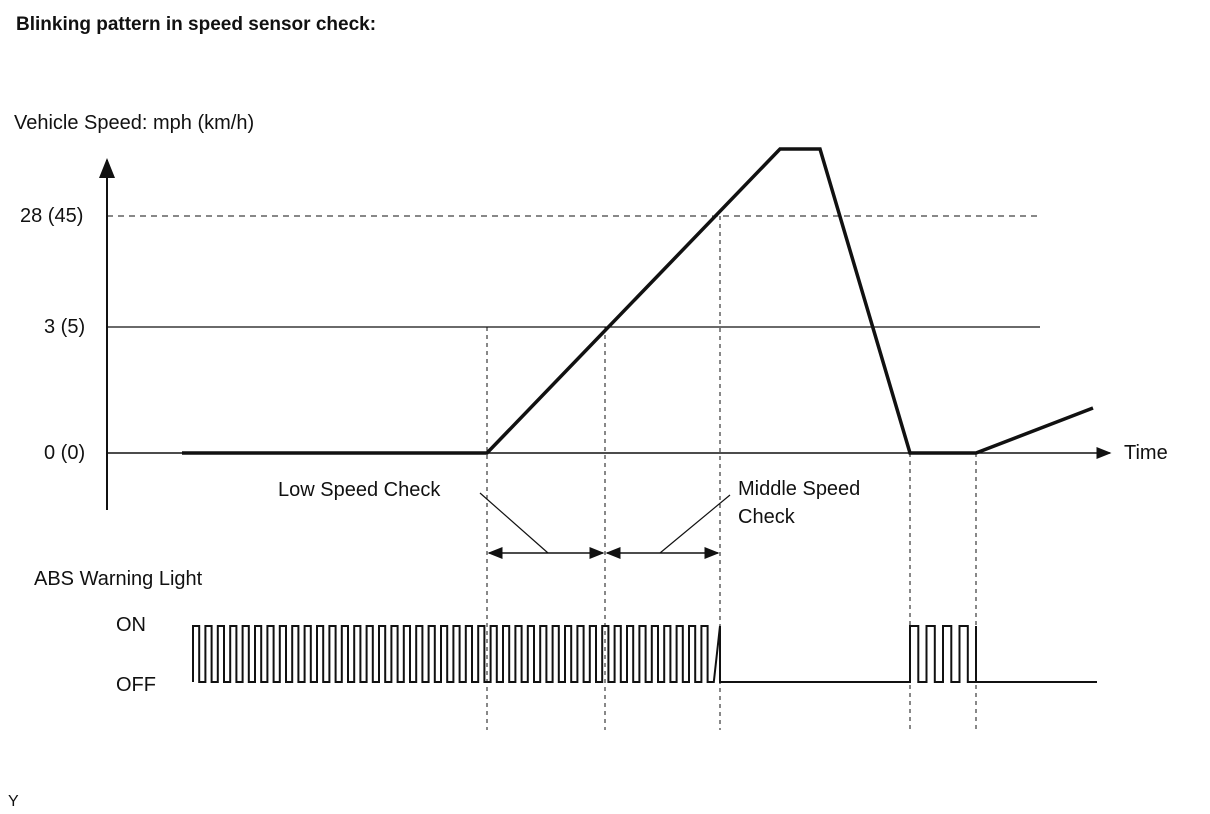 Image resolution: width=1210 pixels, height=814 pixels. What do you see at coordinates (196, 24) in the screenshot?
I see `diagram-title: Blinking pattern in speed sensor check:` at bounding box center [196, 24].